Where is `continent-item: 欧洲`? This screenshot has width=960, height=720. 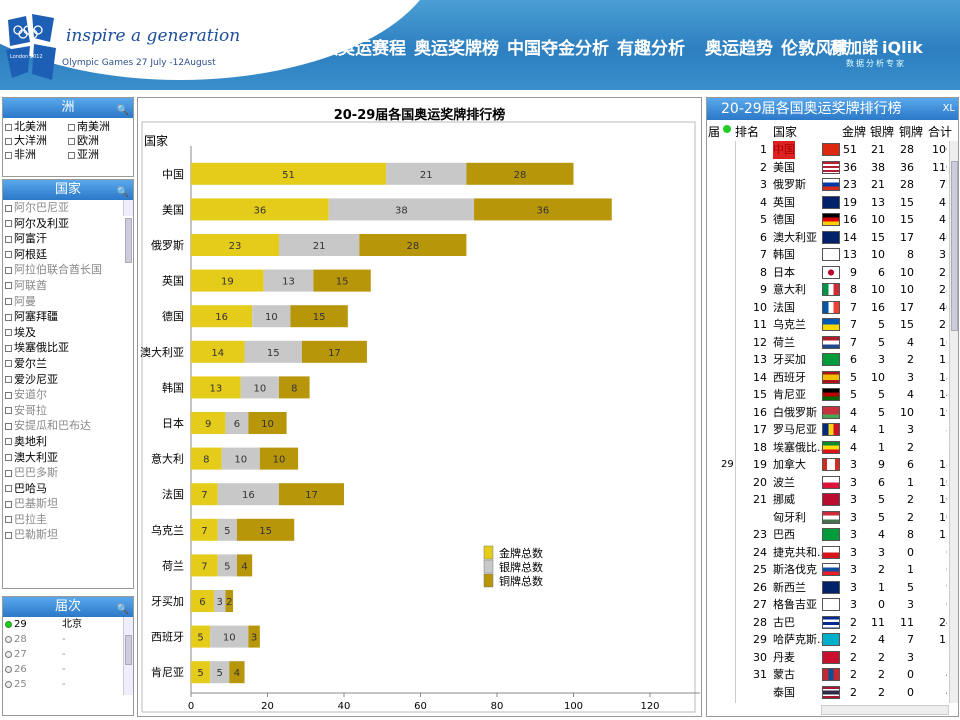
continent-item: 欧洲 is located at coordinates (99, 141).